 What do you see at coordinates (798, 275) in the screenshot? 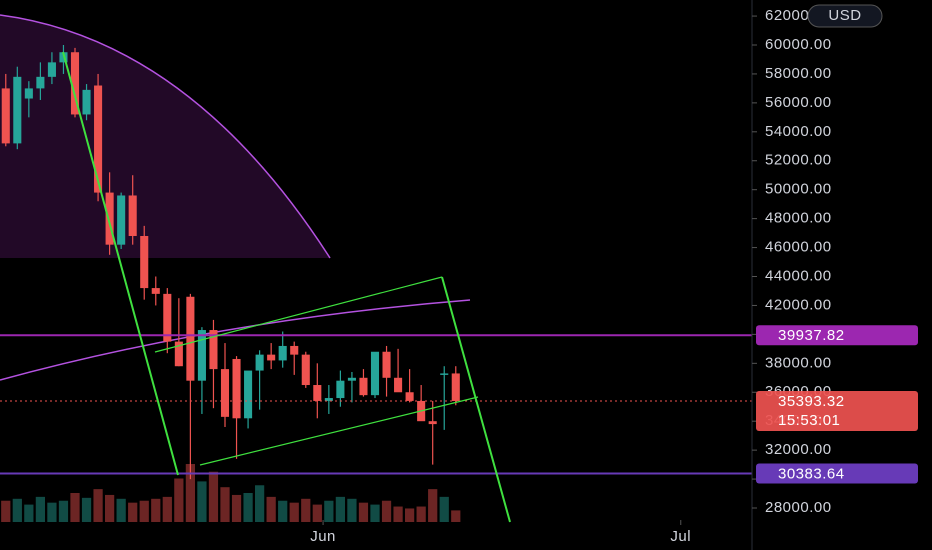
I see `y-tick-label: 44000.00` at bounding box center [798, 275].